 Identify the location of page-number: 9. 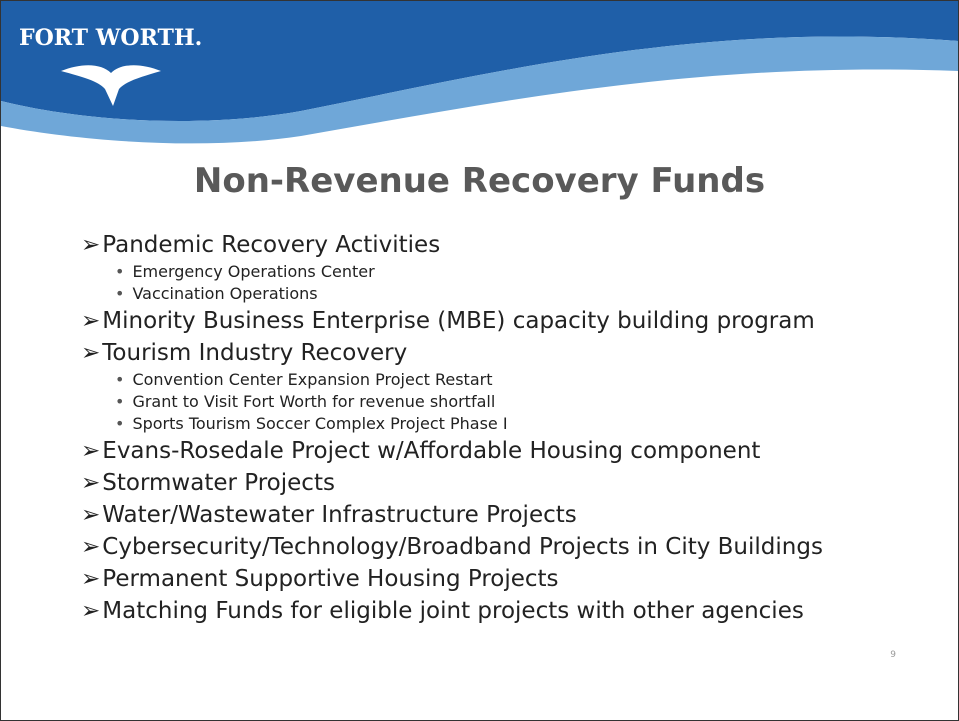
(893, 655).